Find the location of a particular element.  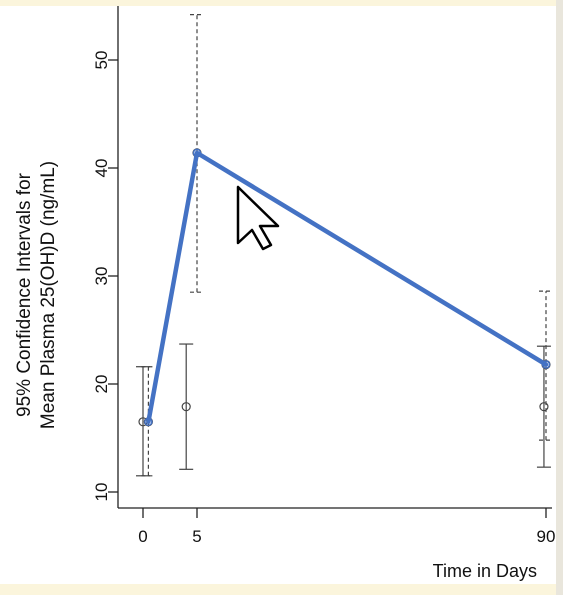

top-band is located at coordinates (281, 3).